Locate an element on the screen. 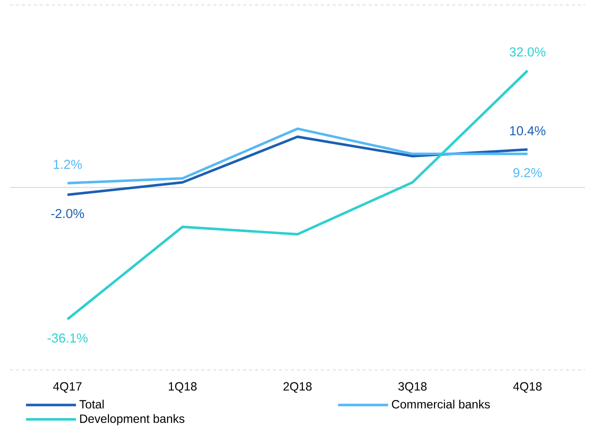 The image size is (592, 446). x-tick-label: 4Q18 is located at coordinates (527, 387).